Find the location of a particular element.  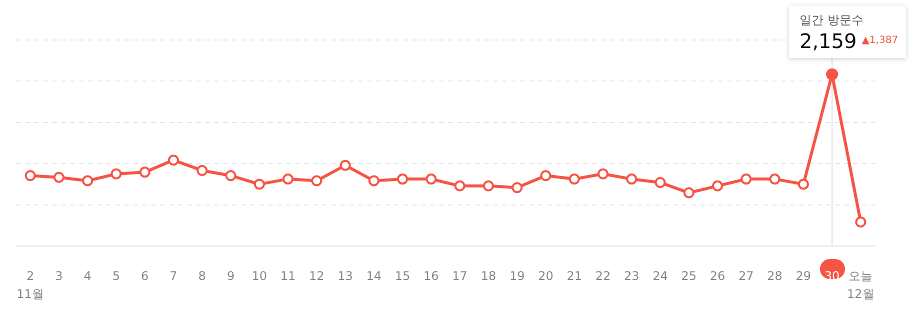

x-tick-label: 오늘 12월 is located at coordinates (860, 285).